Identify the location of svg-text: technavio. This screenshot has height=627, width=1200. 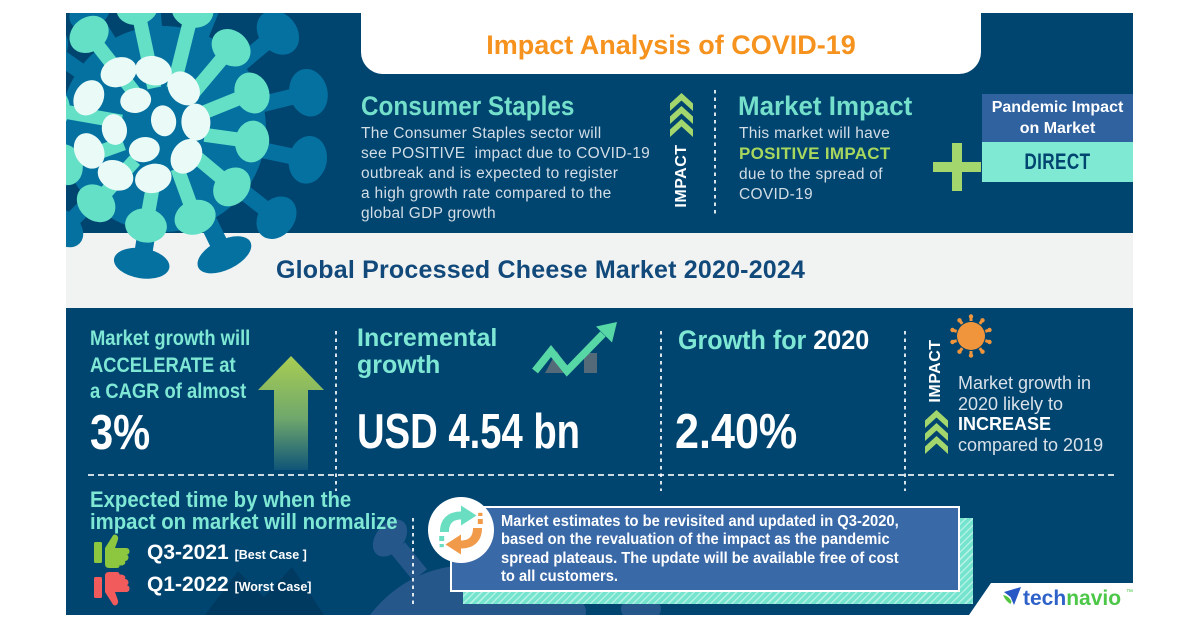
(1072, 598).